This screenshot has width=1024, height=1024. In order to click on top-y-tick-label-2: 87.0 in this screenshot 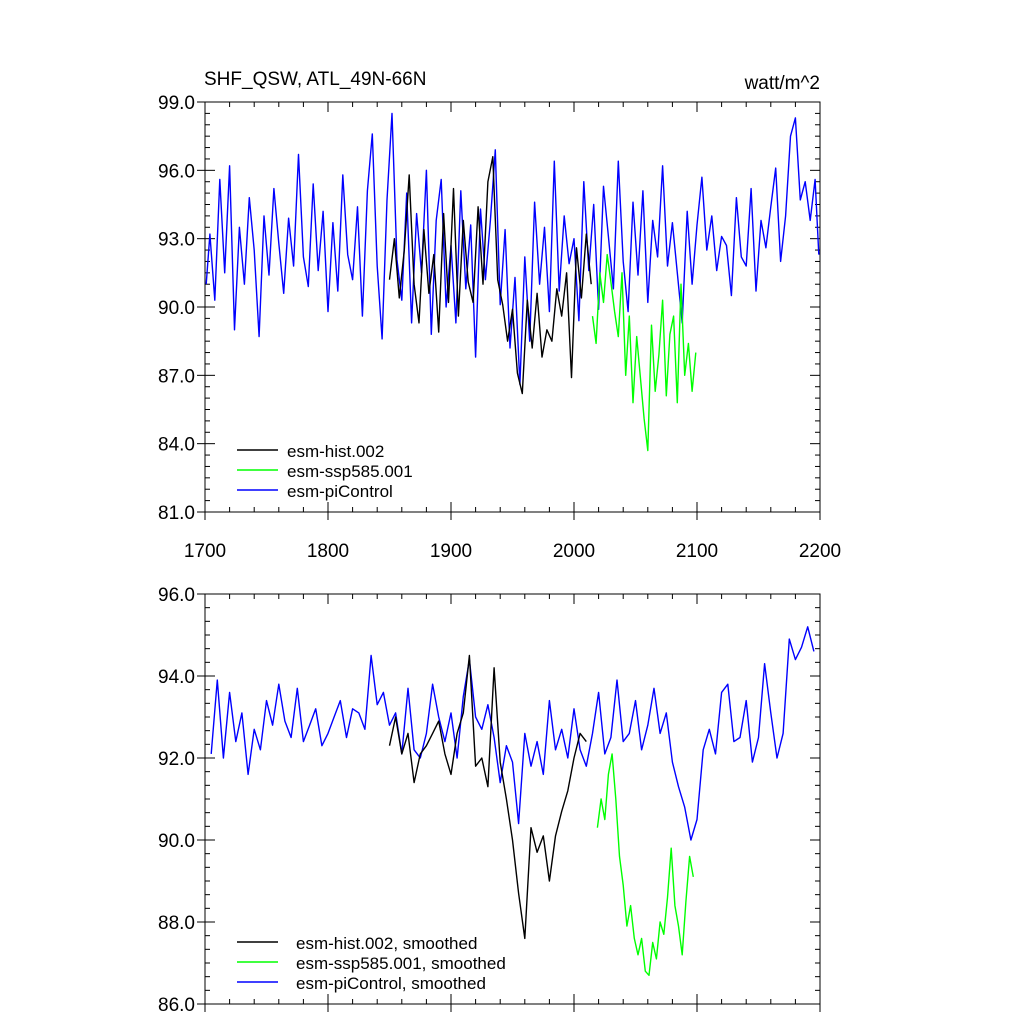, I will do `click(176, 376)`.